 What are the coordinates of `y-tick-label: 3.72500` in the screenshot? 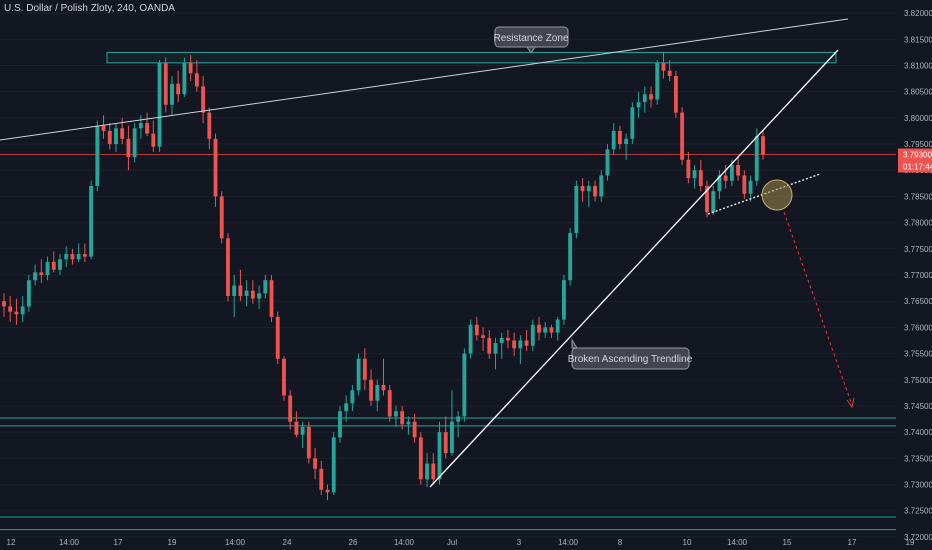 It's located at (918, 511).